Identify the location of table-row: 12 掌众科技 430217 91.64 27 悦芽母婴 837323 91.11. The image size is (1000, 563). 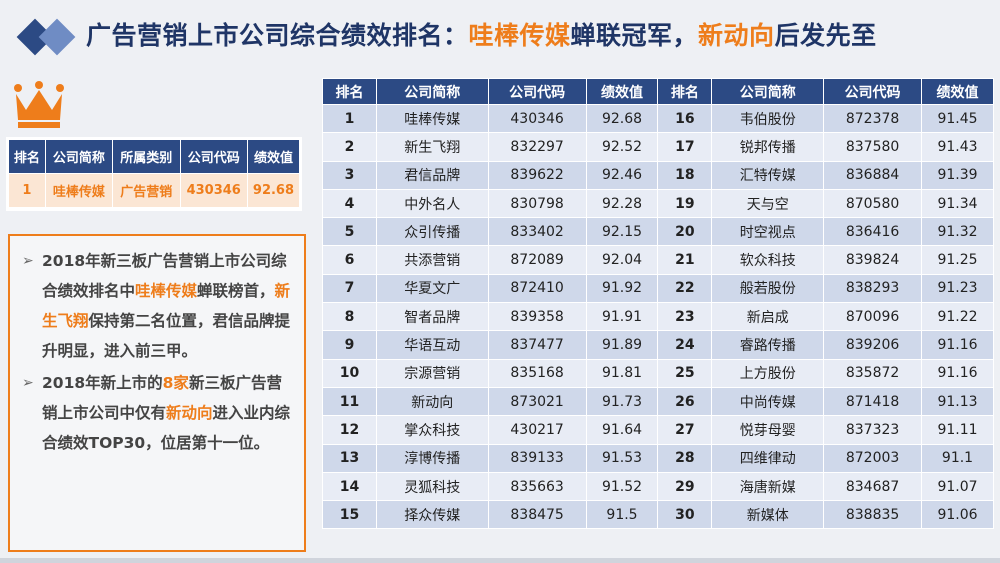
(658, 430).